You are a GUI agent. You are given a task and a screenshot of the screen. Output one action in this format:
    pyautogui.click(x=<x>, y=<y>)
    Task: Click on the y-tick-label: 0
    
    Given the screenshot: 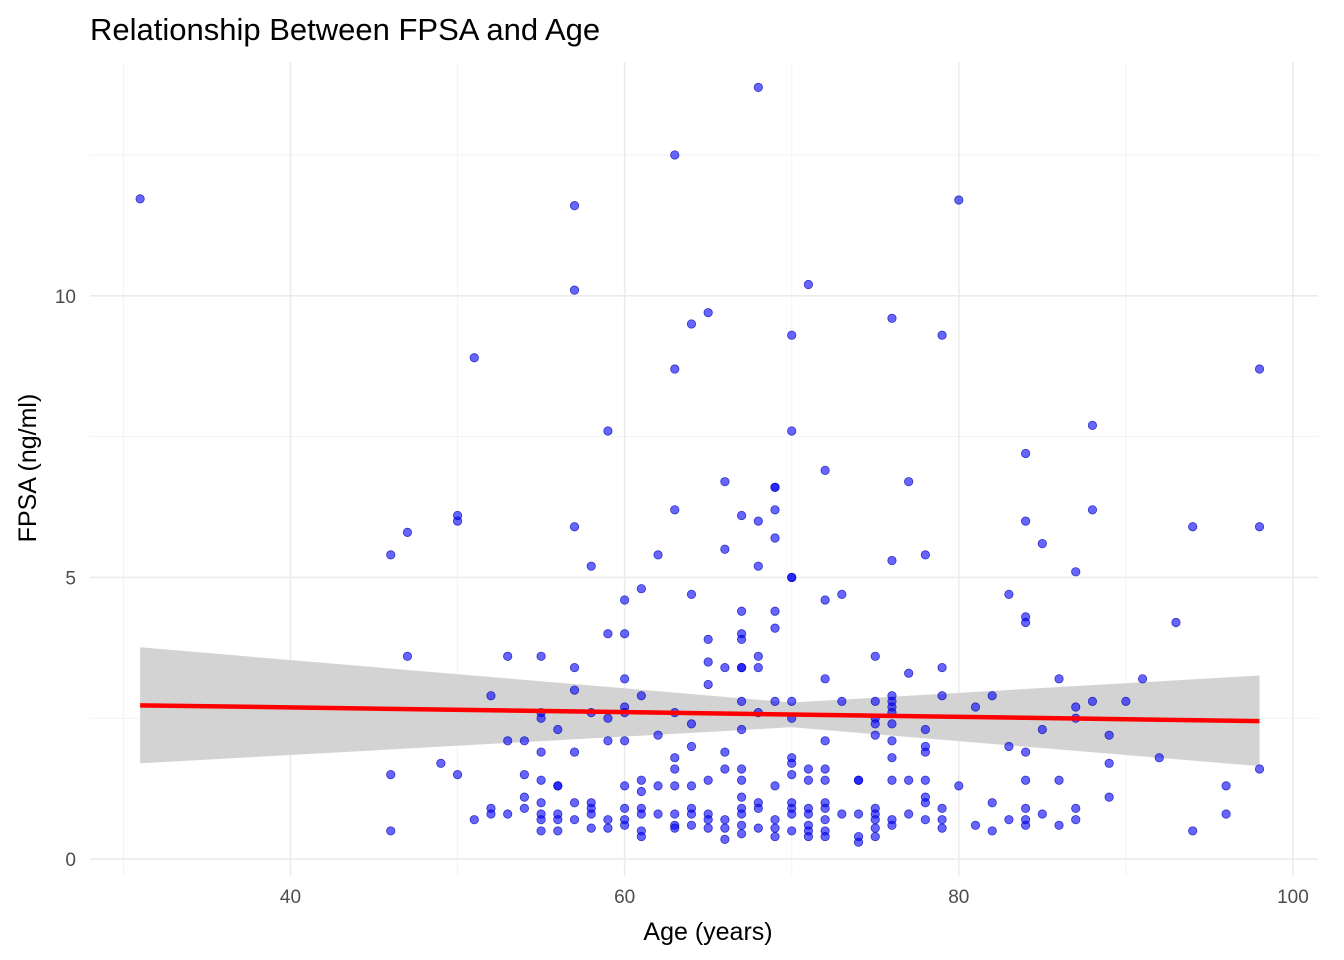 What is the action you would take?
    pyautogui.click(x=70, y=860)
    